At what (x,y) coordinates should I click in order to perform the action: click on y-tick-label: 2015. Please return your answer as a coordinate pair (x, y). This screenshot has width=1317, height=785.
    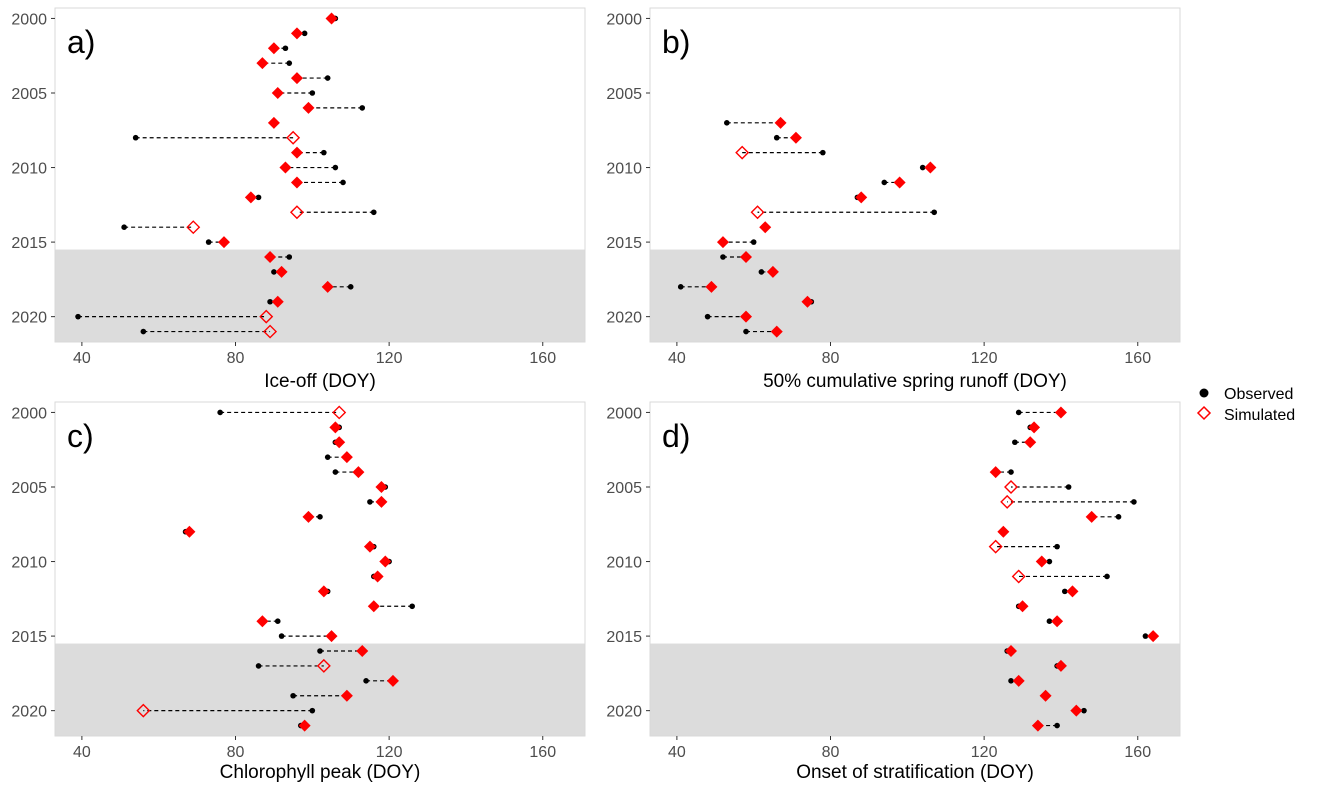
    Looking at the image, I should click on (624, 637).